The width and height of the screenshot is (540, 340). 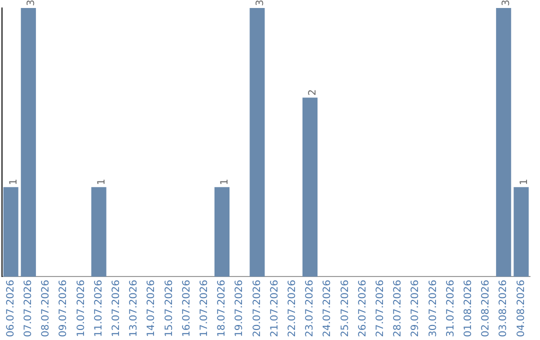 I want to click on x-tick-label: 08.07.2026, so click(x=46, y=309).